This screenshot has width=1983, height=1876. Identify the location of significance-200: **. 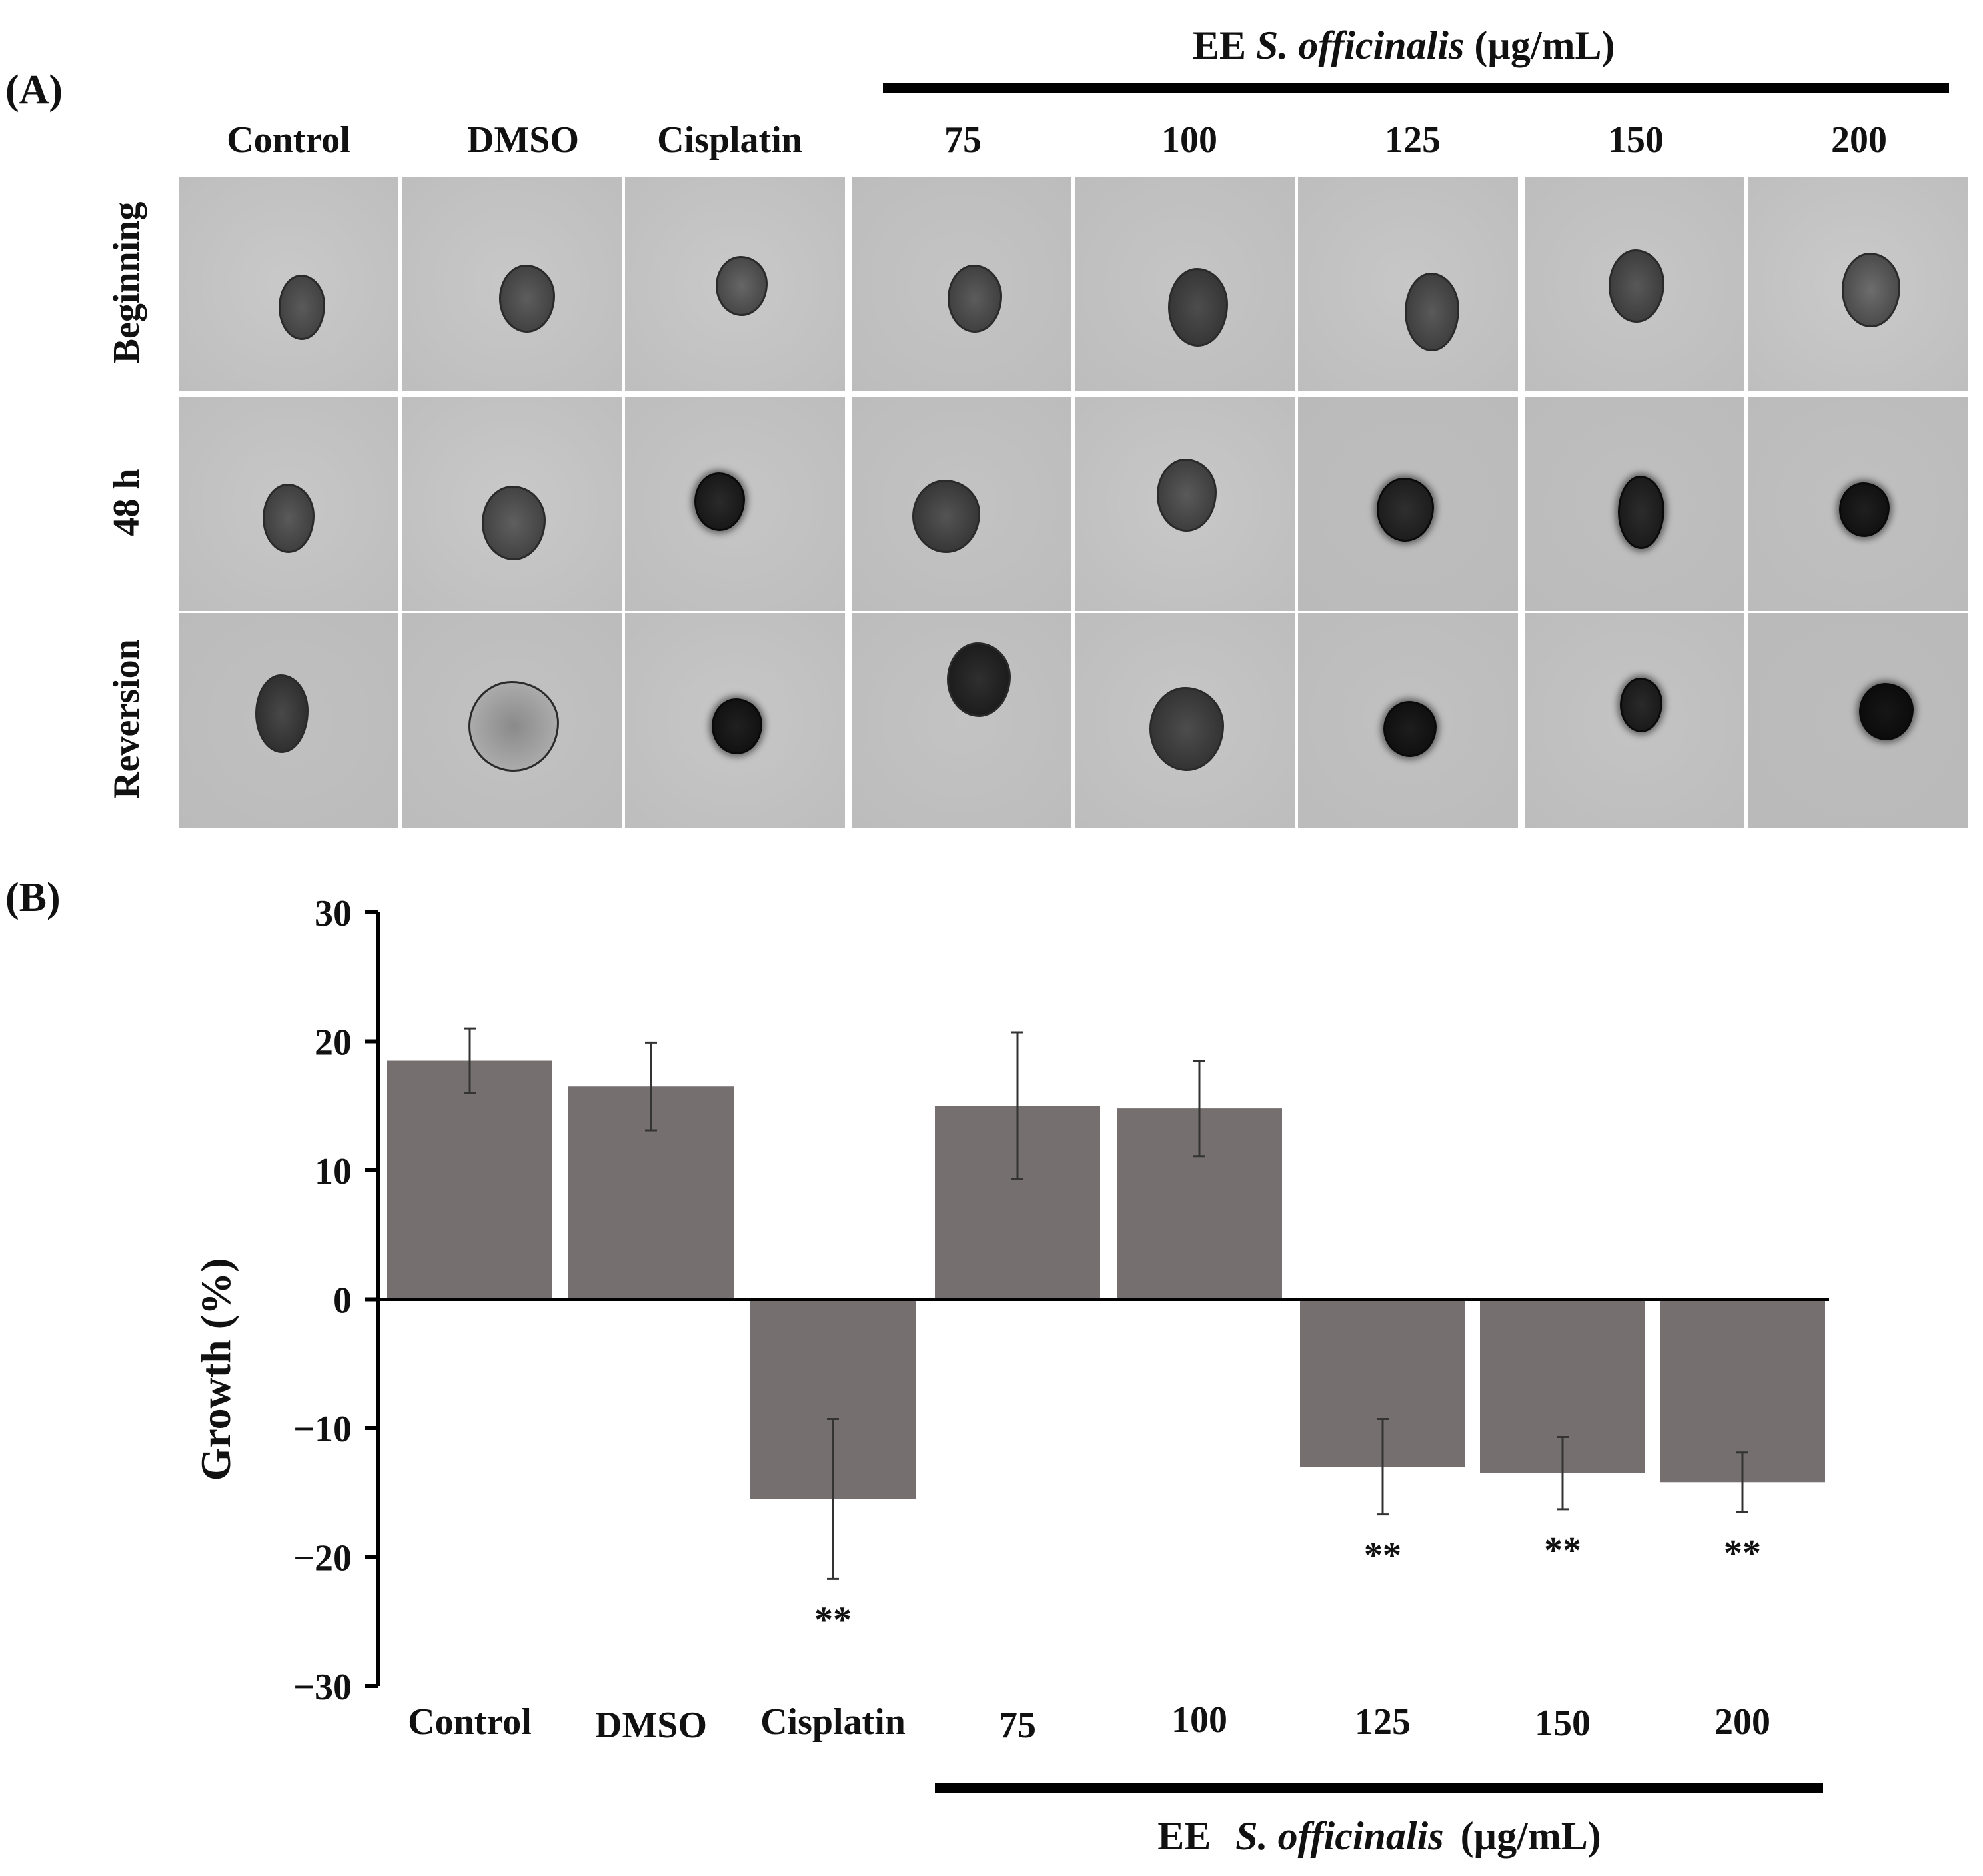
(1743, 1554).